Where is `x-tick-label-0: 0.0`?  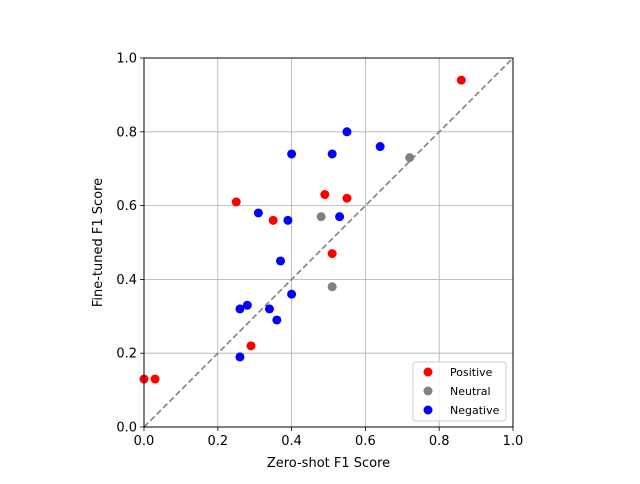
x-tick-label-0: 0.0 is located at coordinates (144, 441).